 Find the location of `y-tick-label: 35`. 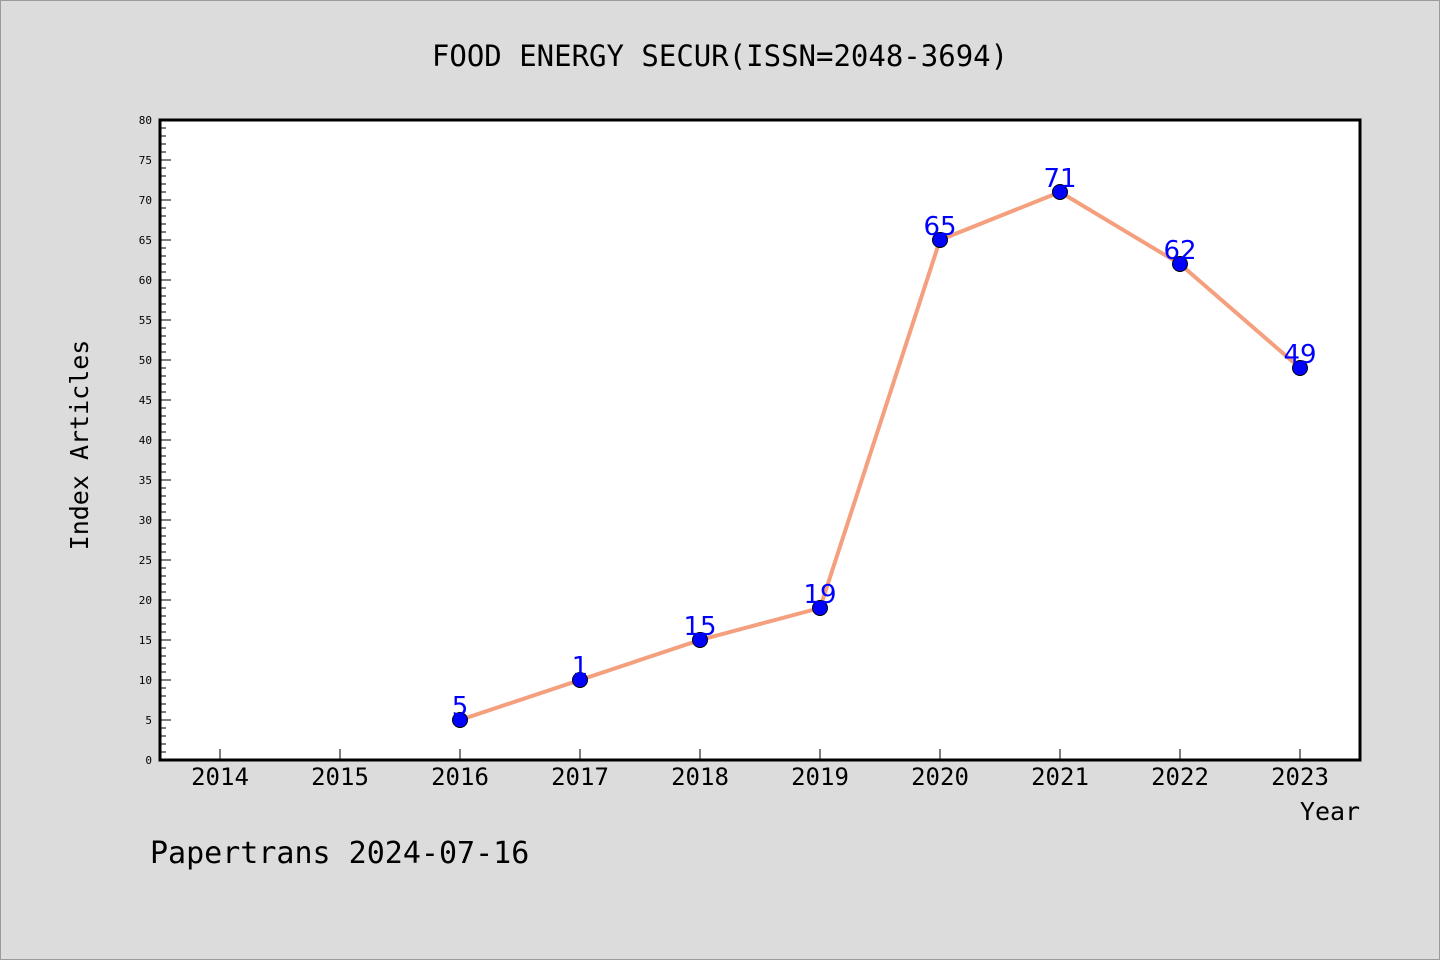

y-tick-label: 35 is located at coordinates (145, 480).